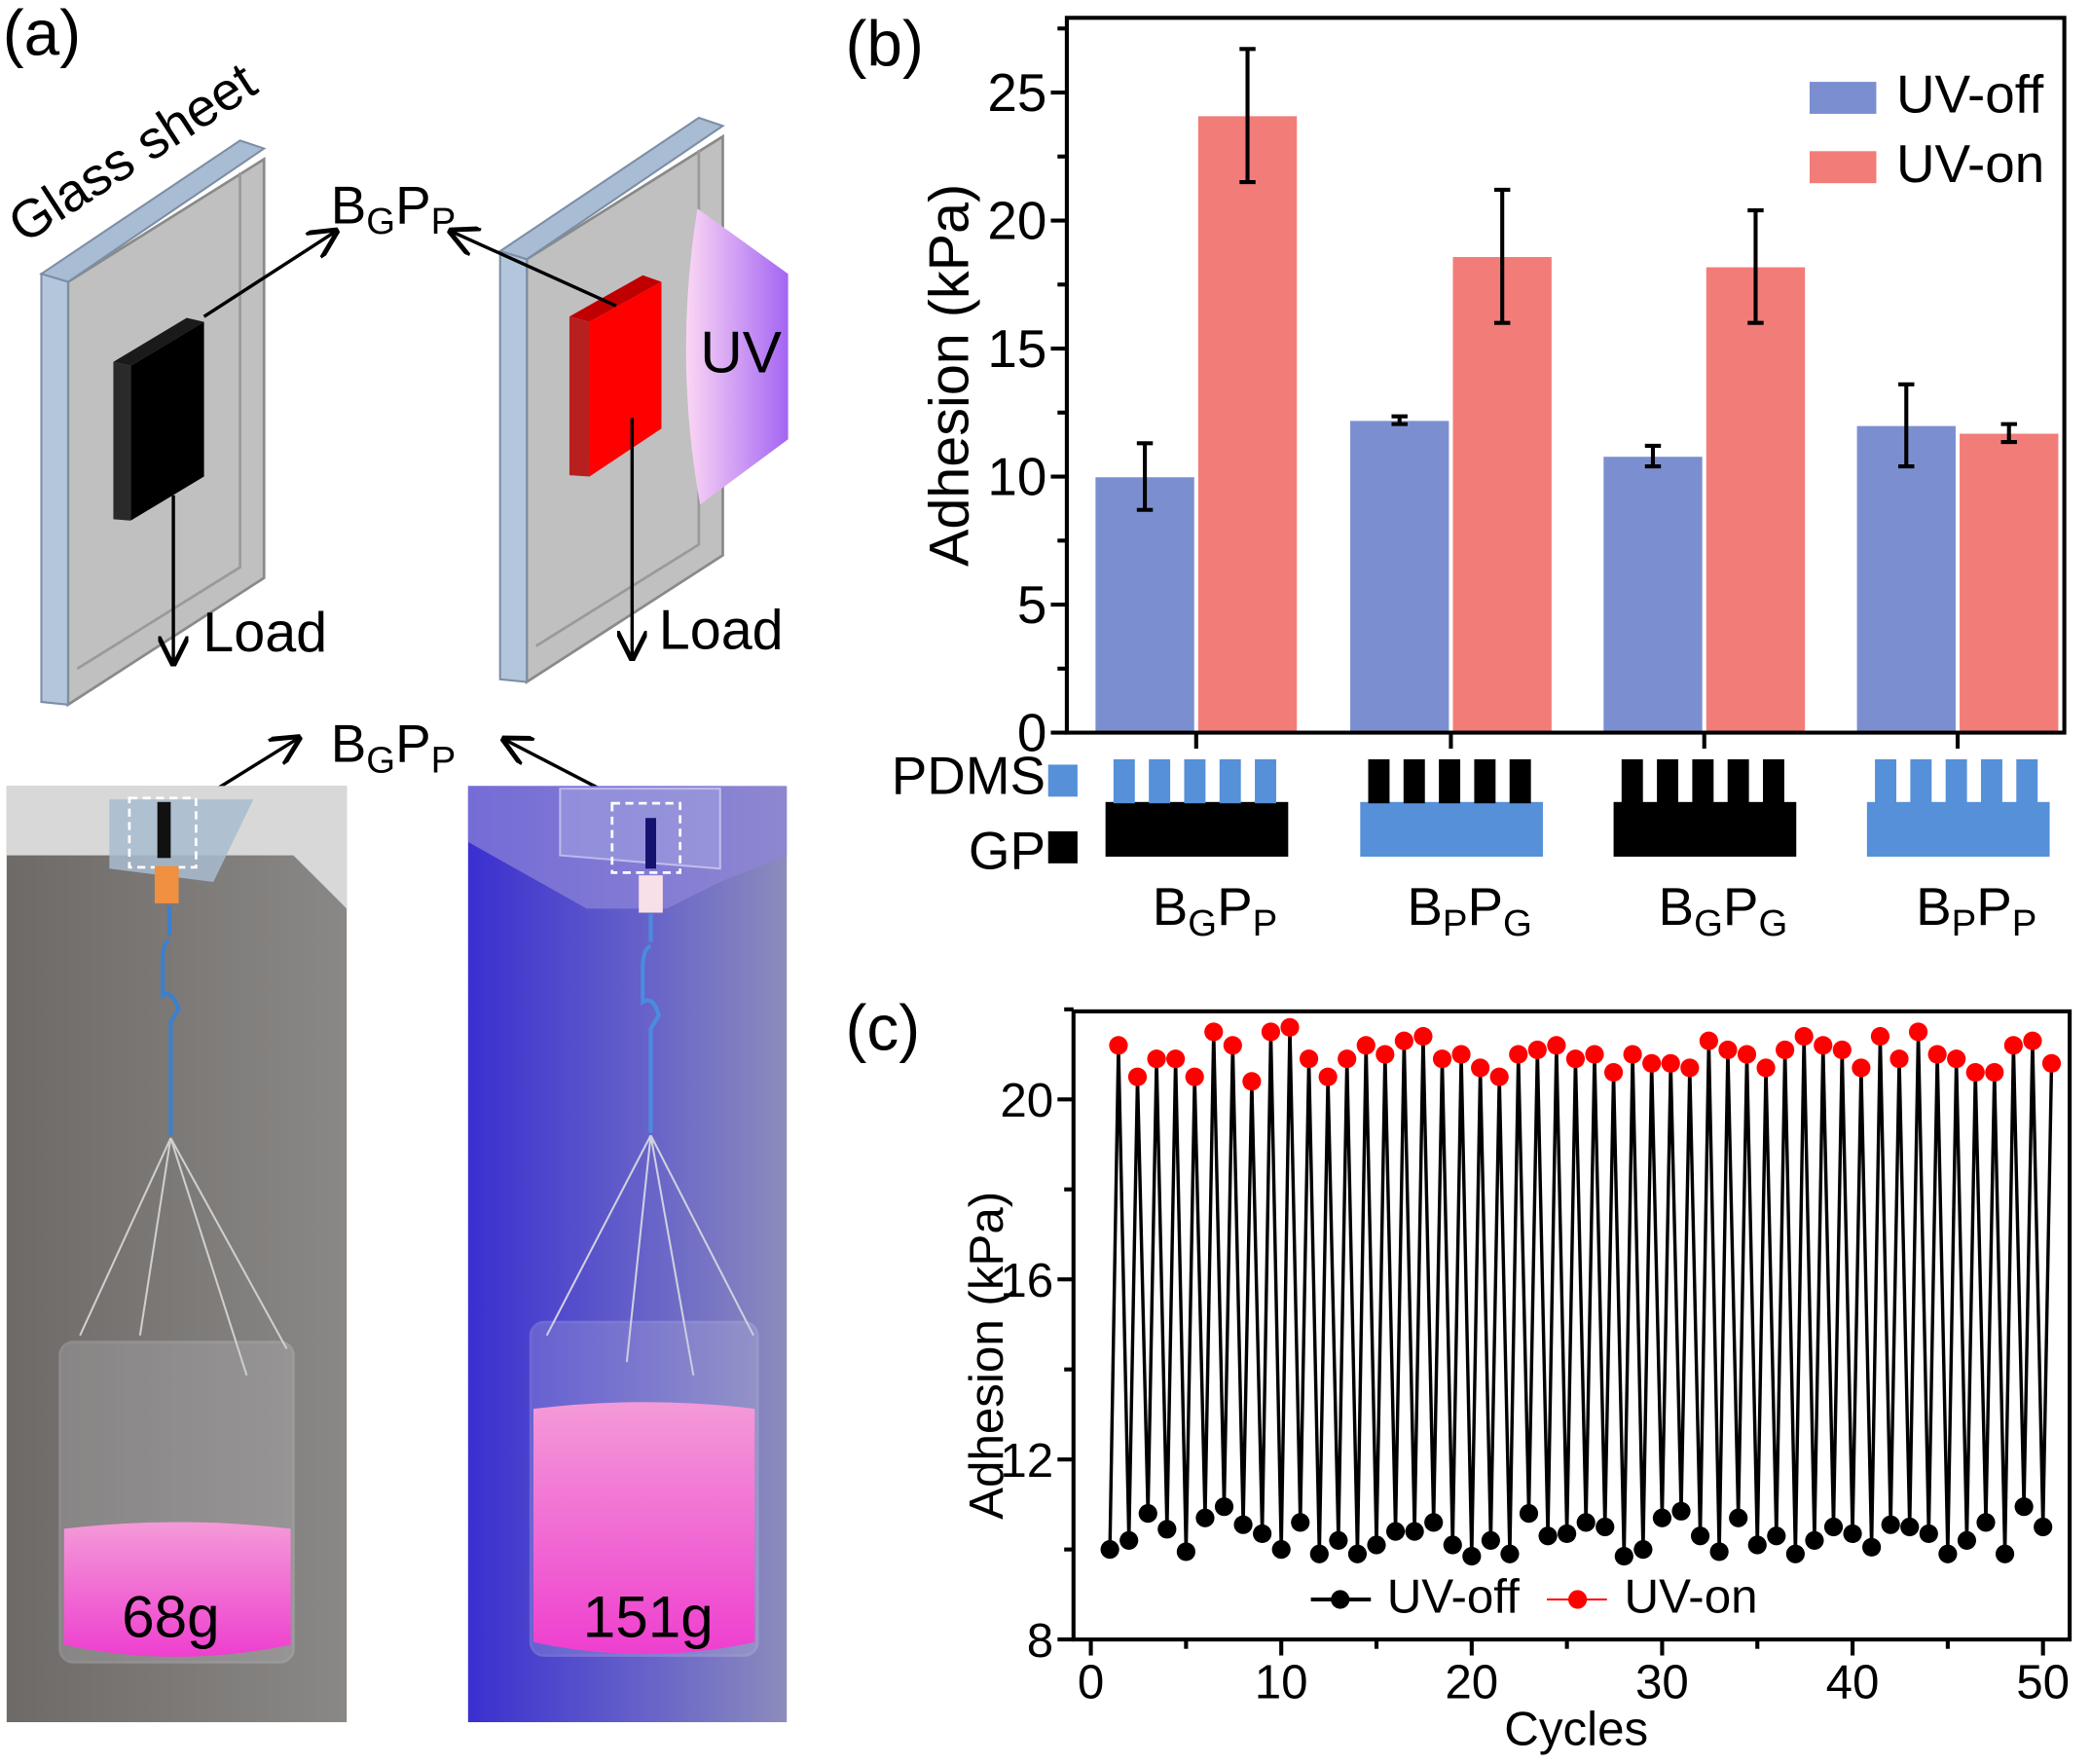 Image resolution: width=2091 pixels, height=1764 pixels. What do you see at coordinates (1471, 1682) in the screenshot?
I see `x-tick-label: 20` at bounding box center [1471, 1682].